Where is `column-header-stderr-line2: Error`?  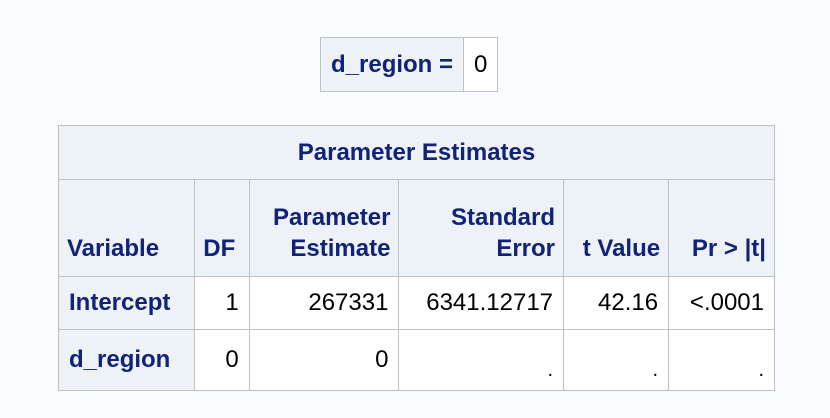 column-header-stderr-line2: Error is located at coordinates (526, 248).